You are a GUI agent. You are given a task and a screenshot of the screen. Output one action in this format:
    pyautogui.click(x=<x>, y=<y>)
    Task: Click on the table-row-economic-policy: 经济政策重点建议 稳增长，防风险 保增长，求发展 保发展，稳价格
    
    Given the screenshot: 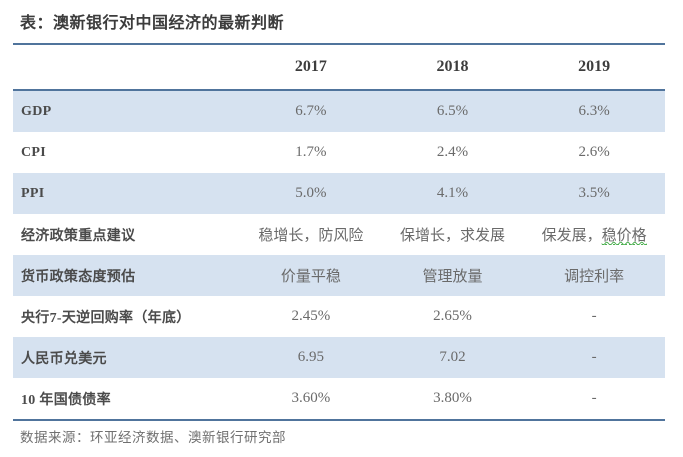 What is the action you would take?
    pyautogui.click(x=339, y=234)
    